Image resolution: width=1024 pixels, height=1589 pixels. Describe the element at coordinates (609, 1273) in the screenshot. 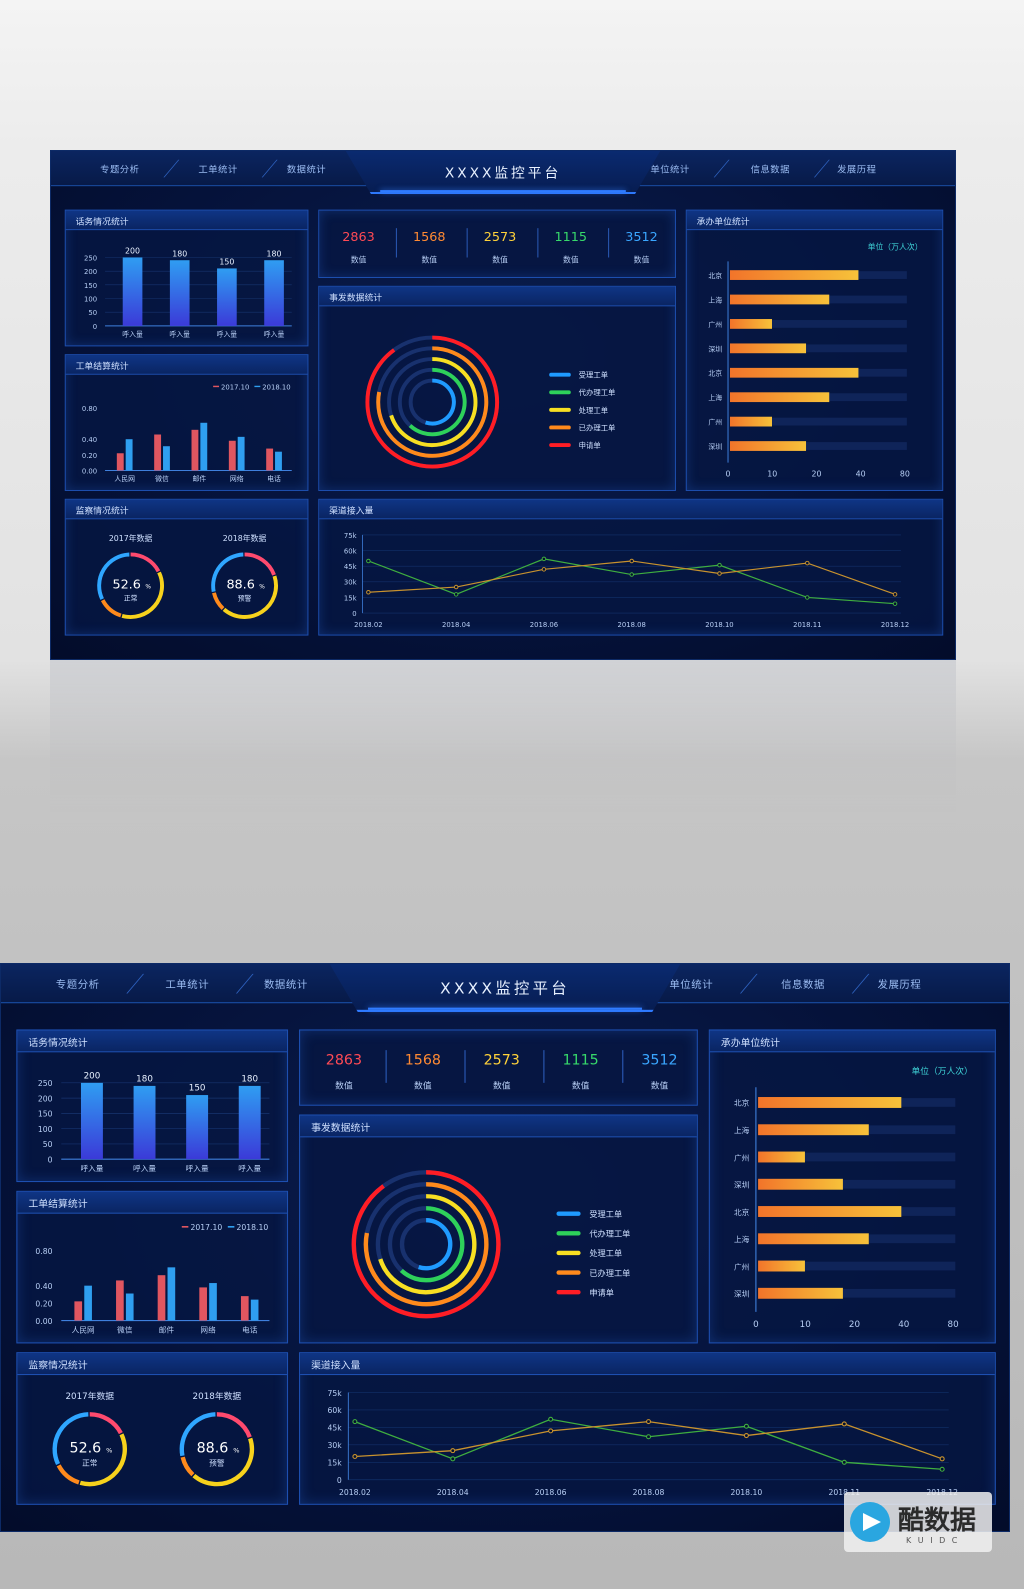

I see `legend-label: 已办理工单` at that location.